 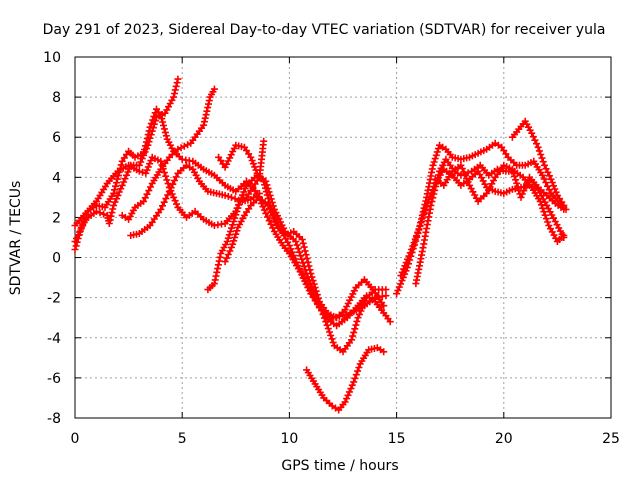 I want to click on y-tick-label: -4, so click(x=54, y=339).